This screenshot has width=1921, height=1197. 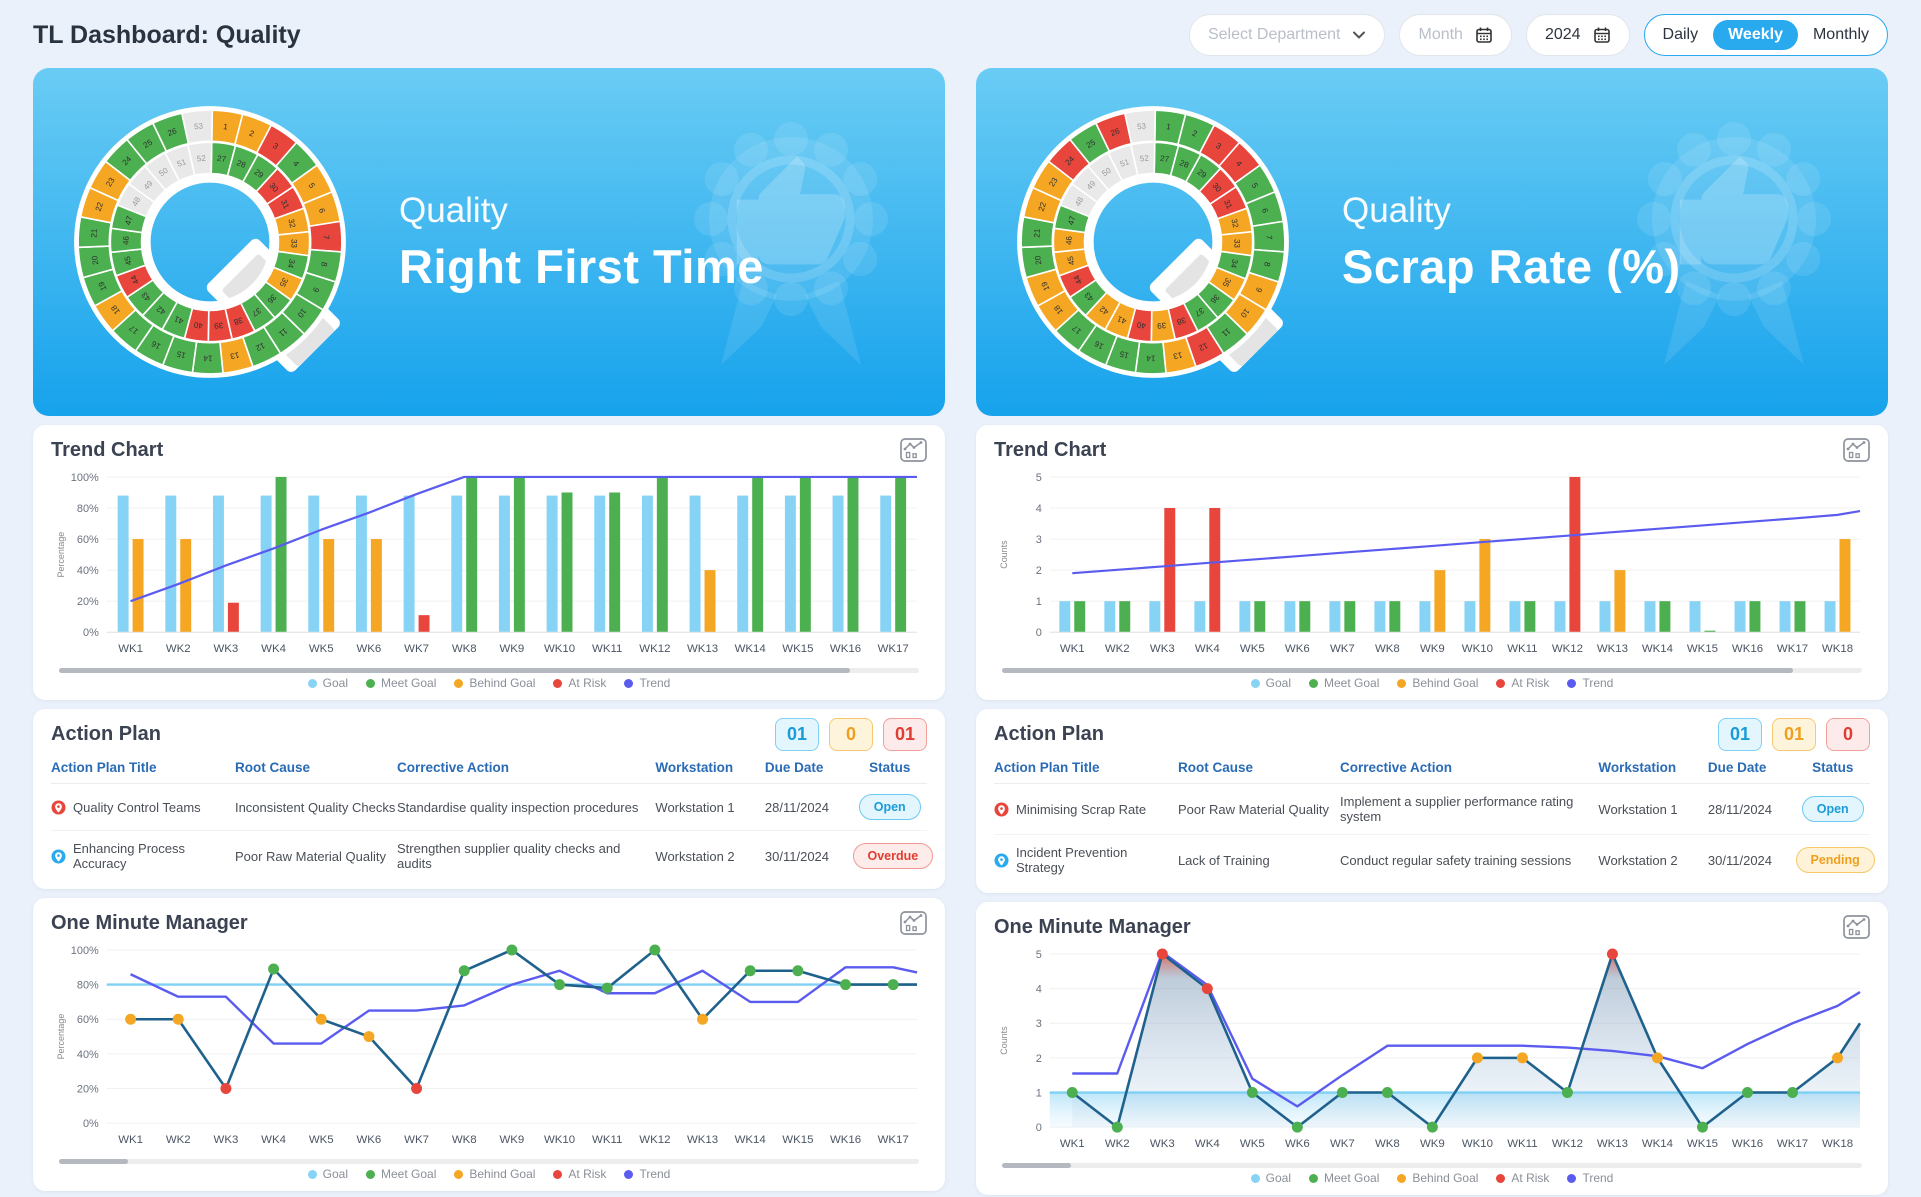 I want to click on count-chip-pending: 0, so click(x=851, y=734).